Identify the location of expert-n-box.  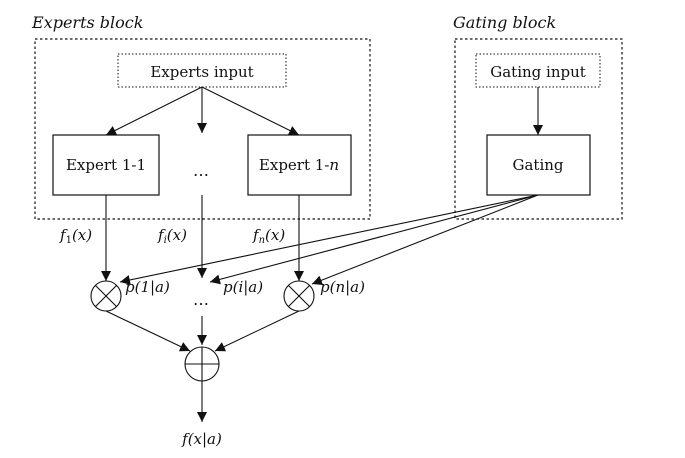
(299, 165).